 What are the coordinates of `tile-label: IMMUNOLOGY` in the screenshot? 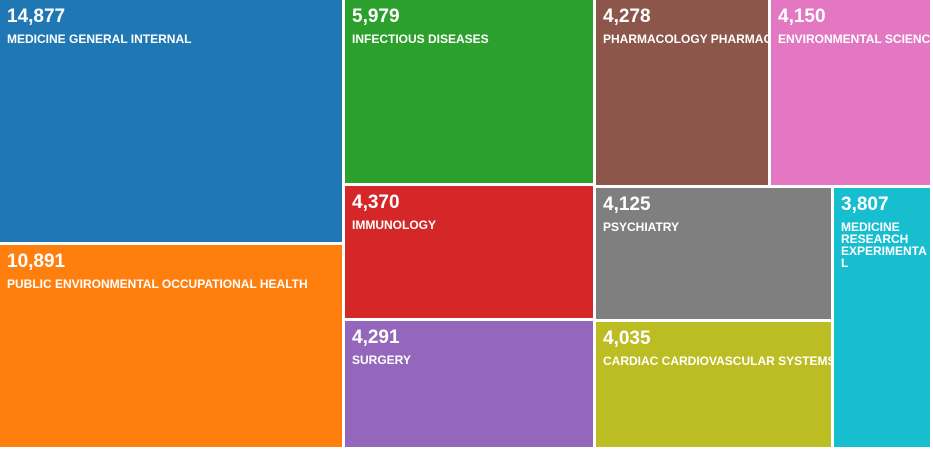 It's located at (394, 225).